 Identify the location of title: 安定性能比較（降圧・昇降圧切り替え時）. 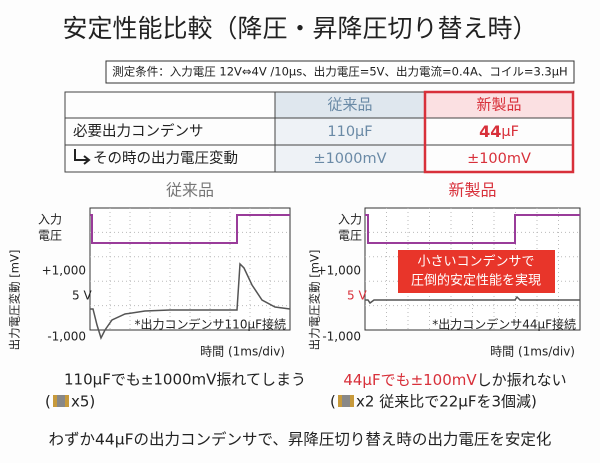
(299, 28).